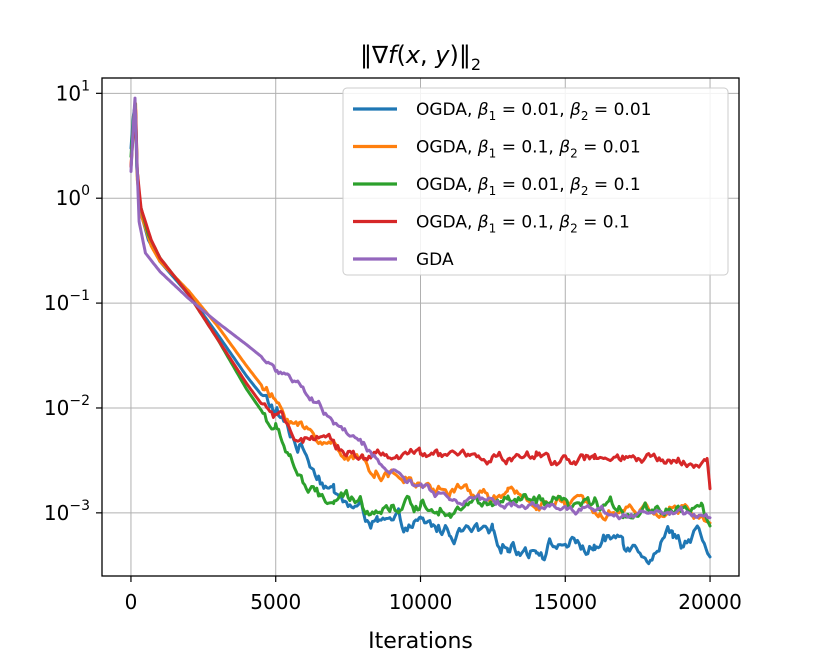 Image resolution: width=822 pixels, height=658 pixels. Describe the element at coordinates (565, 602) in the screenshot. I see `x-tick-label: 15000` at that location.